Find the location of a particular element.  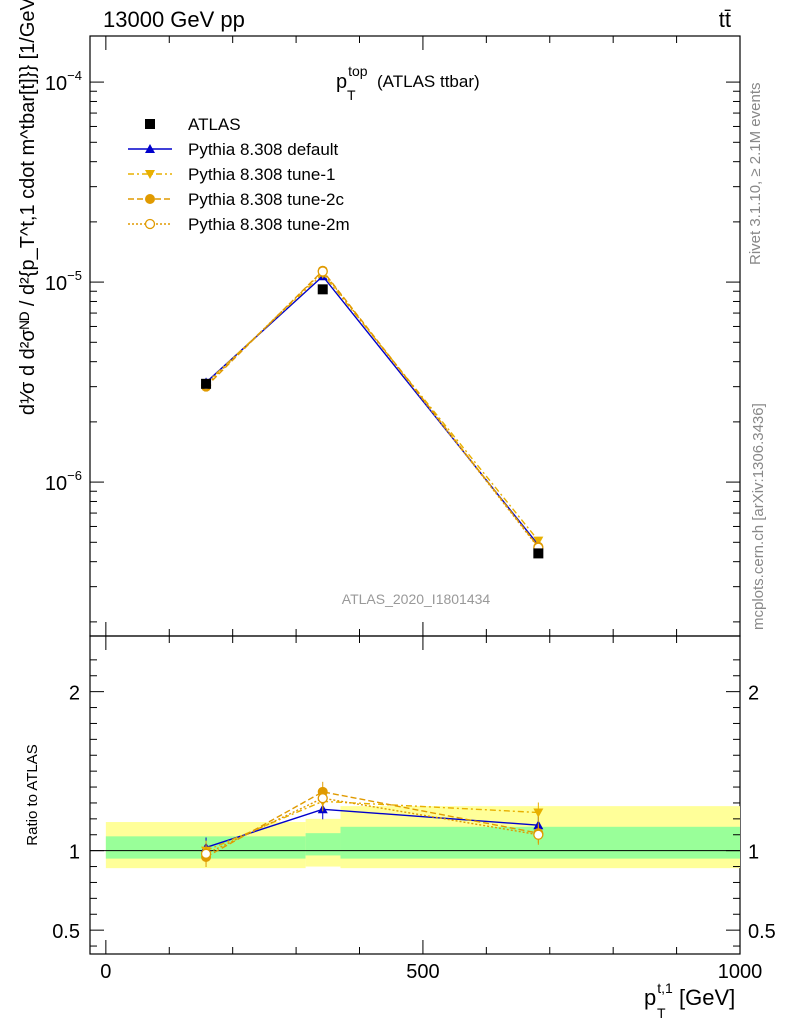

process-label: tt̄ is located at coordinates (725, 19).